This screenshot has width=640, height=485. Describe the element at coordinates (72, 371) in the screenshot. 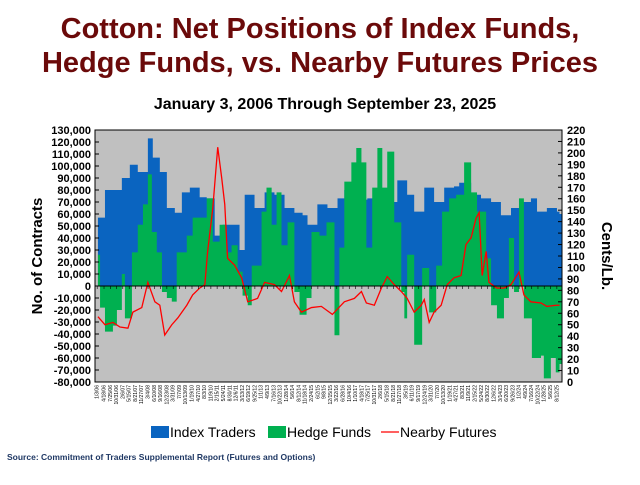

I see `y-tick-label: -70,000` at that location.